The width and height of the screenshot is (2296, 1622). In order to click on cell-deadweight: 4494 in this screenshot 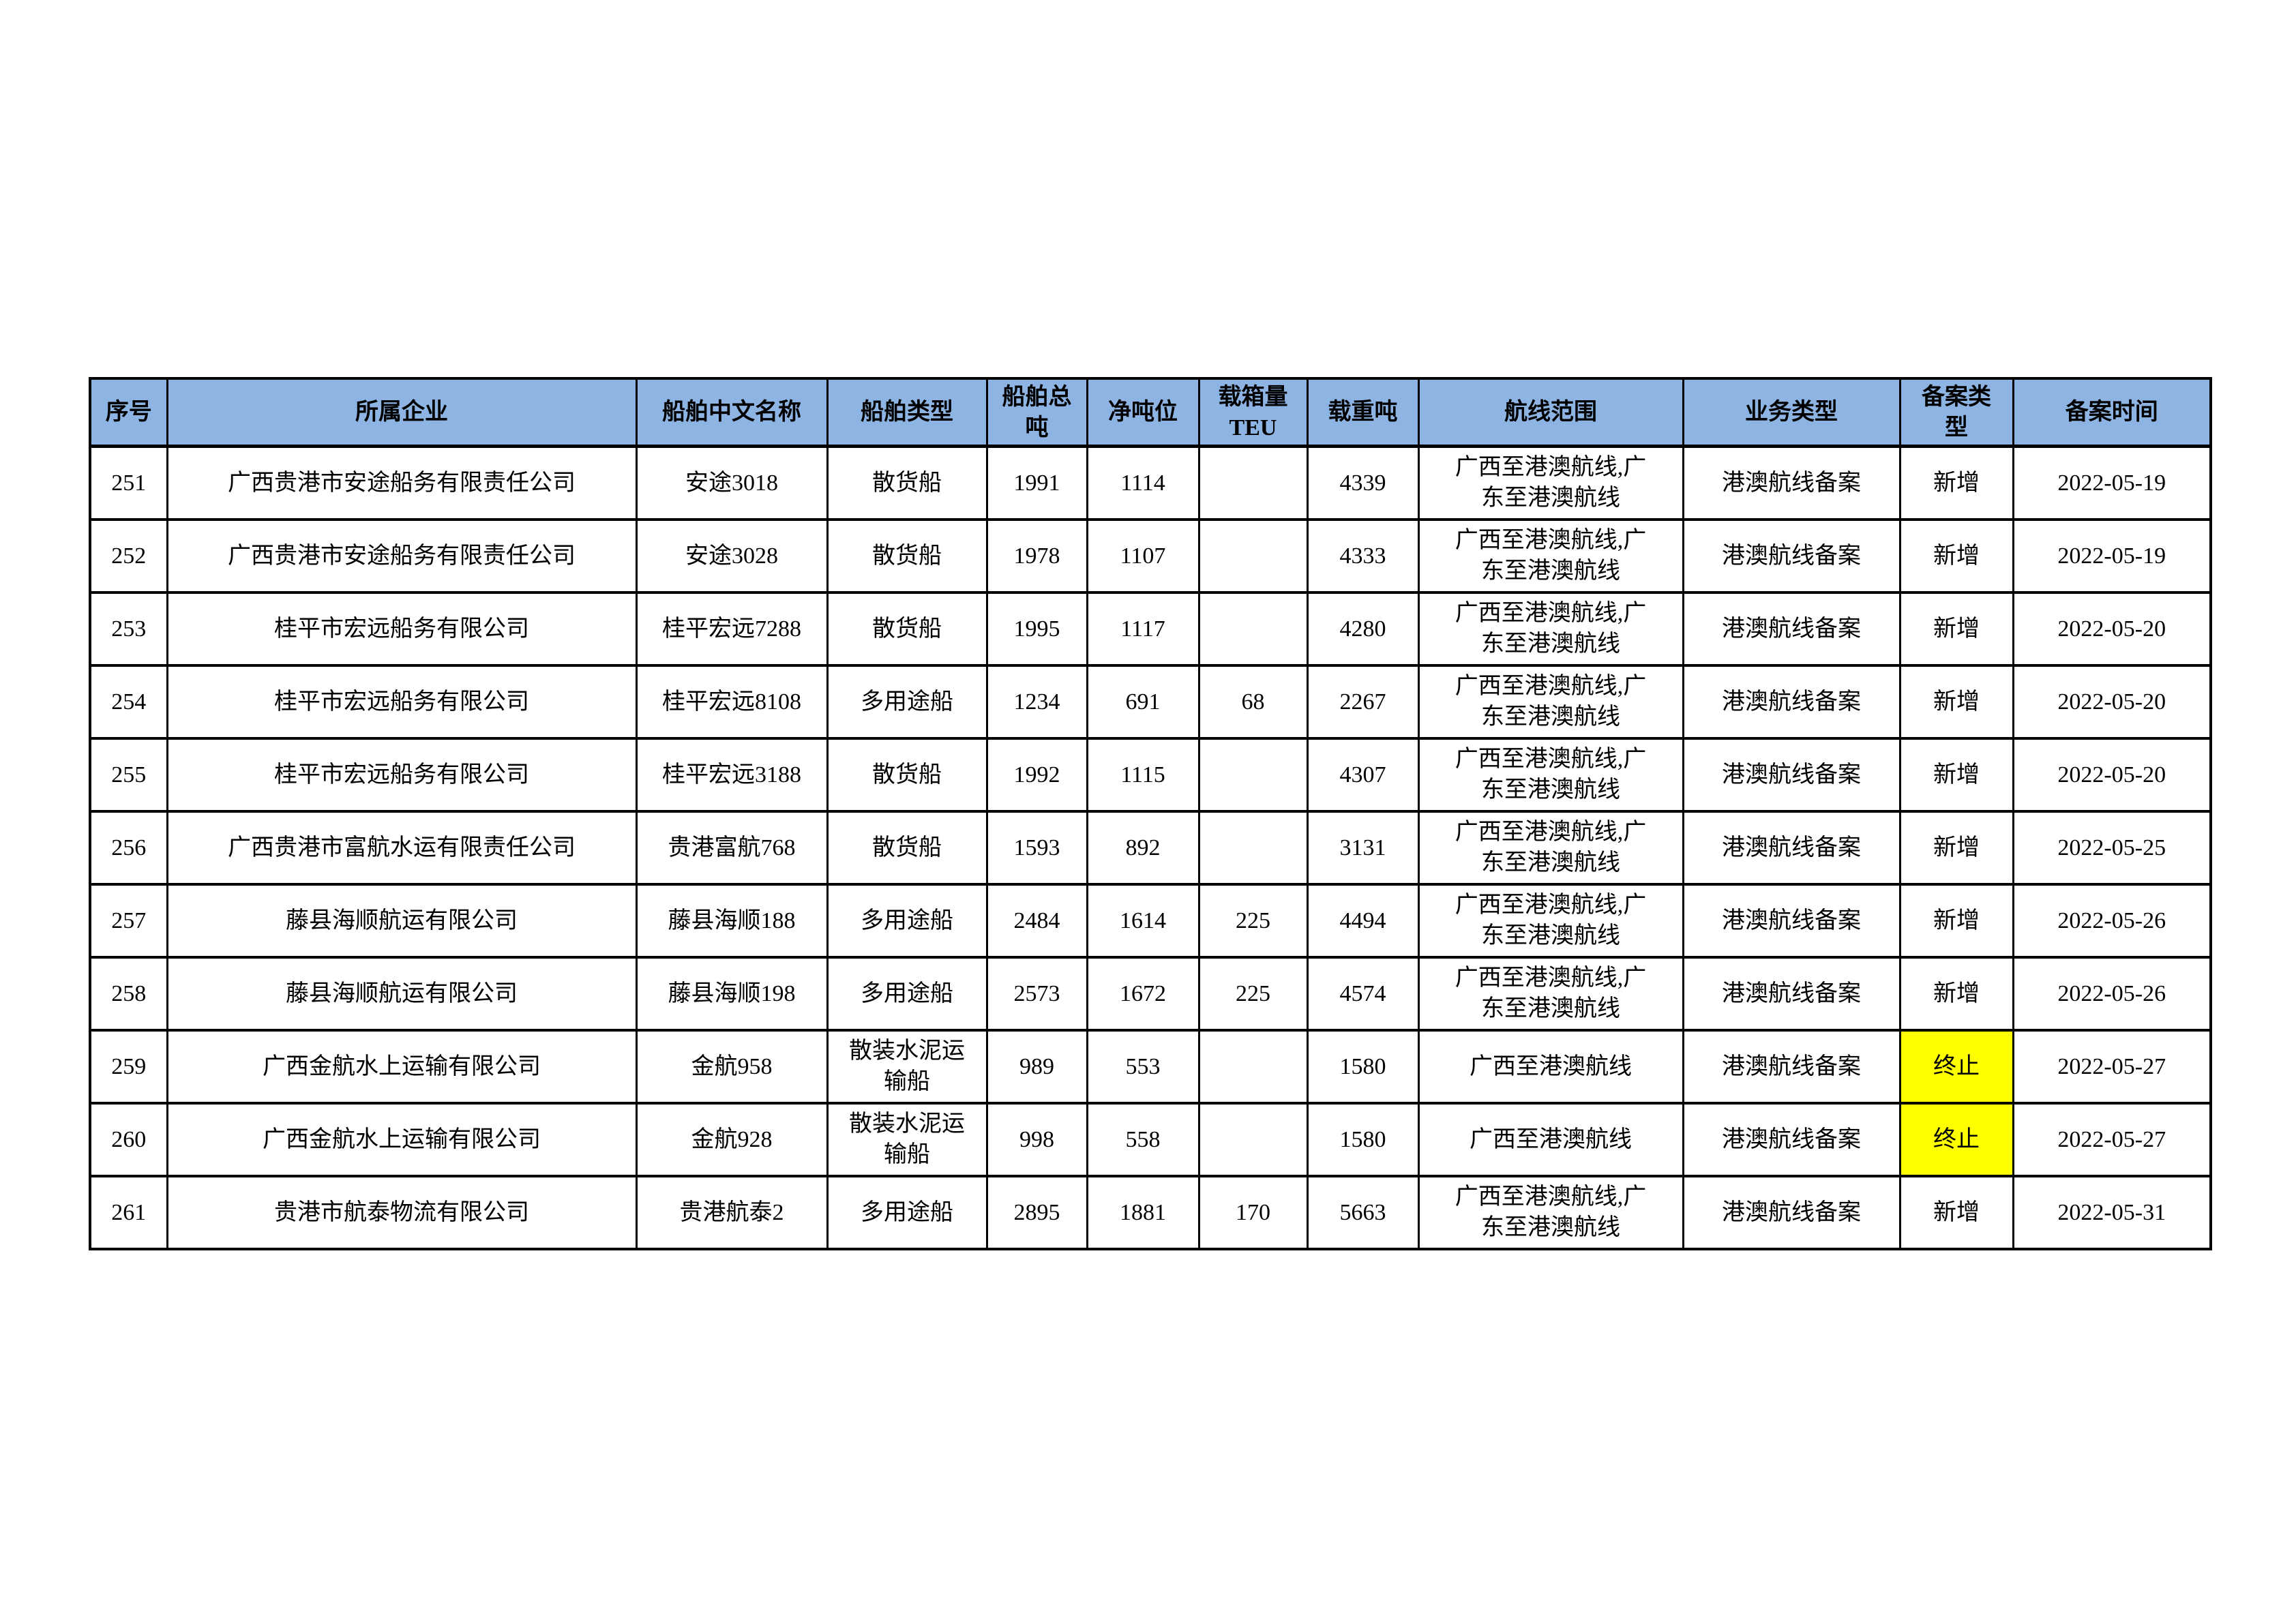, I will do `click(1363, 920)`.